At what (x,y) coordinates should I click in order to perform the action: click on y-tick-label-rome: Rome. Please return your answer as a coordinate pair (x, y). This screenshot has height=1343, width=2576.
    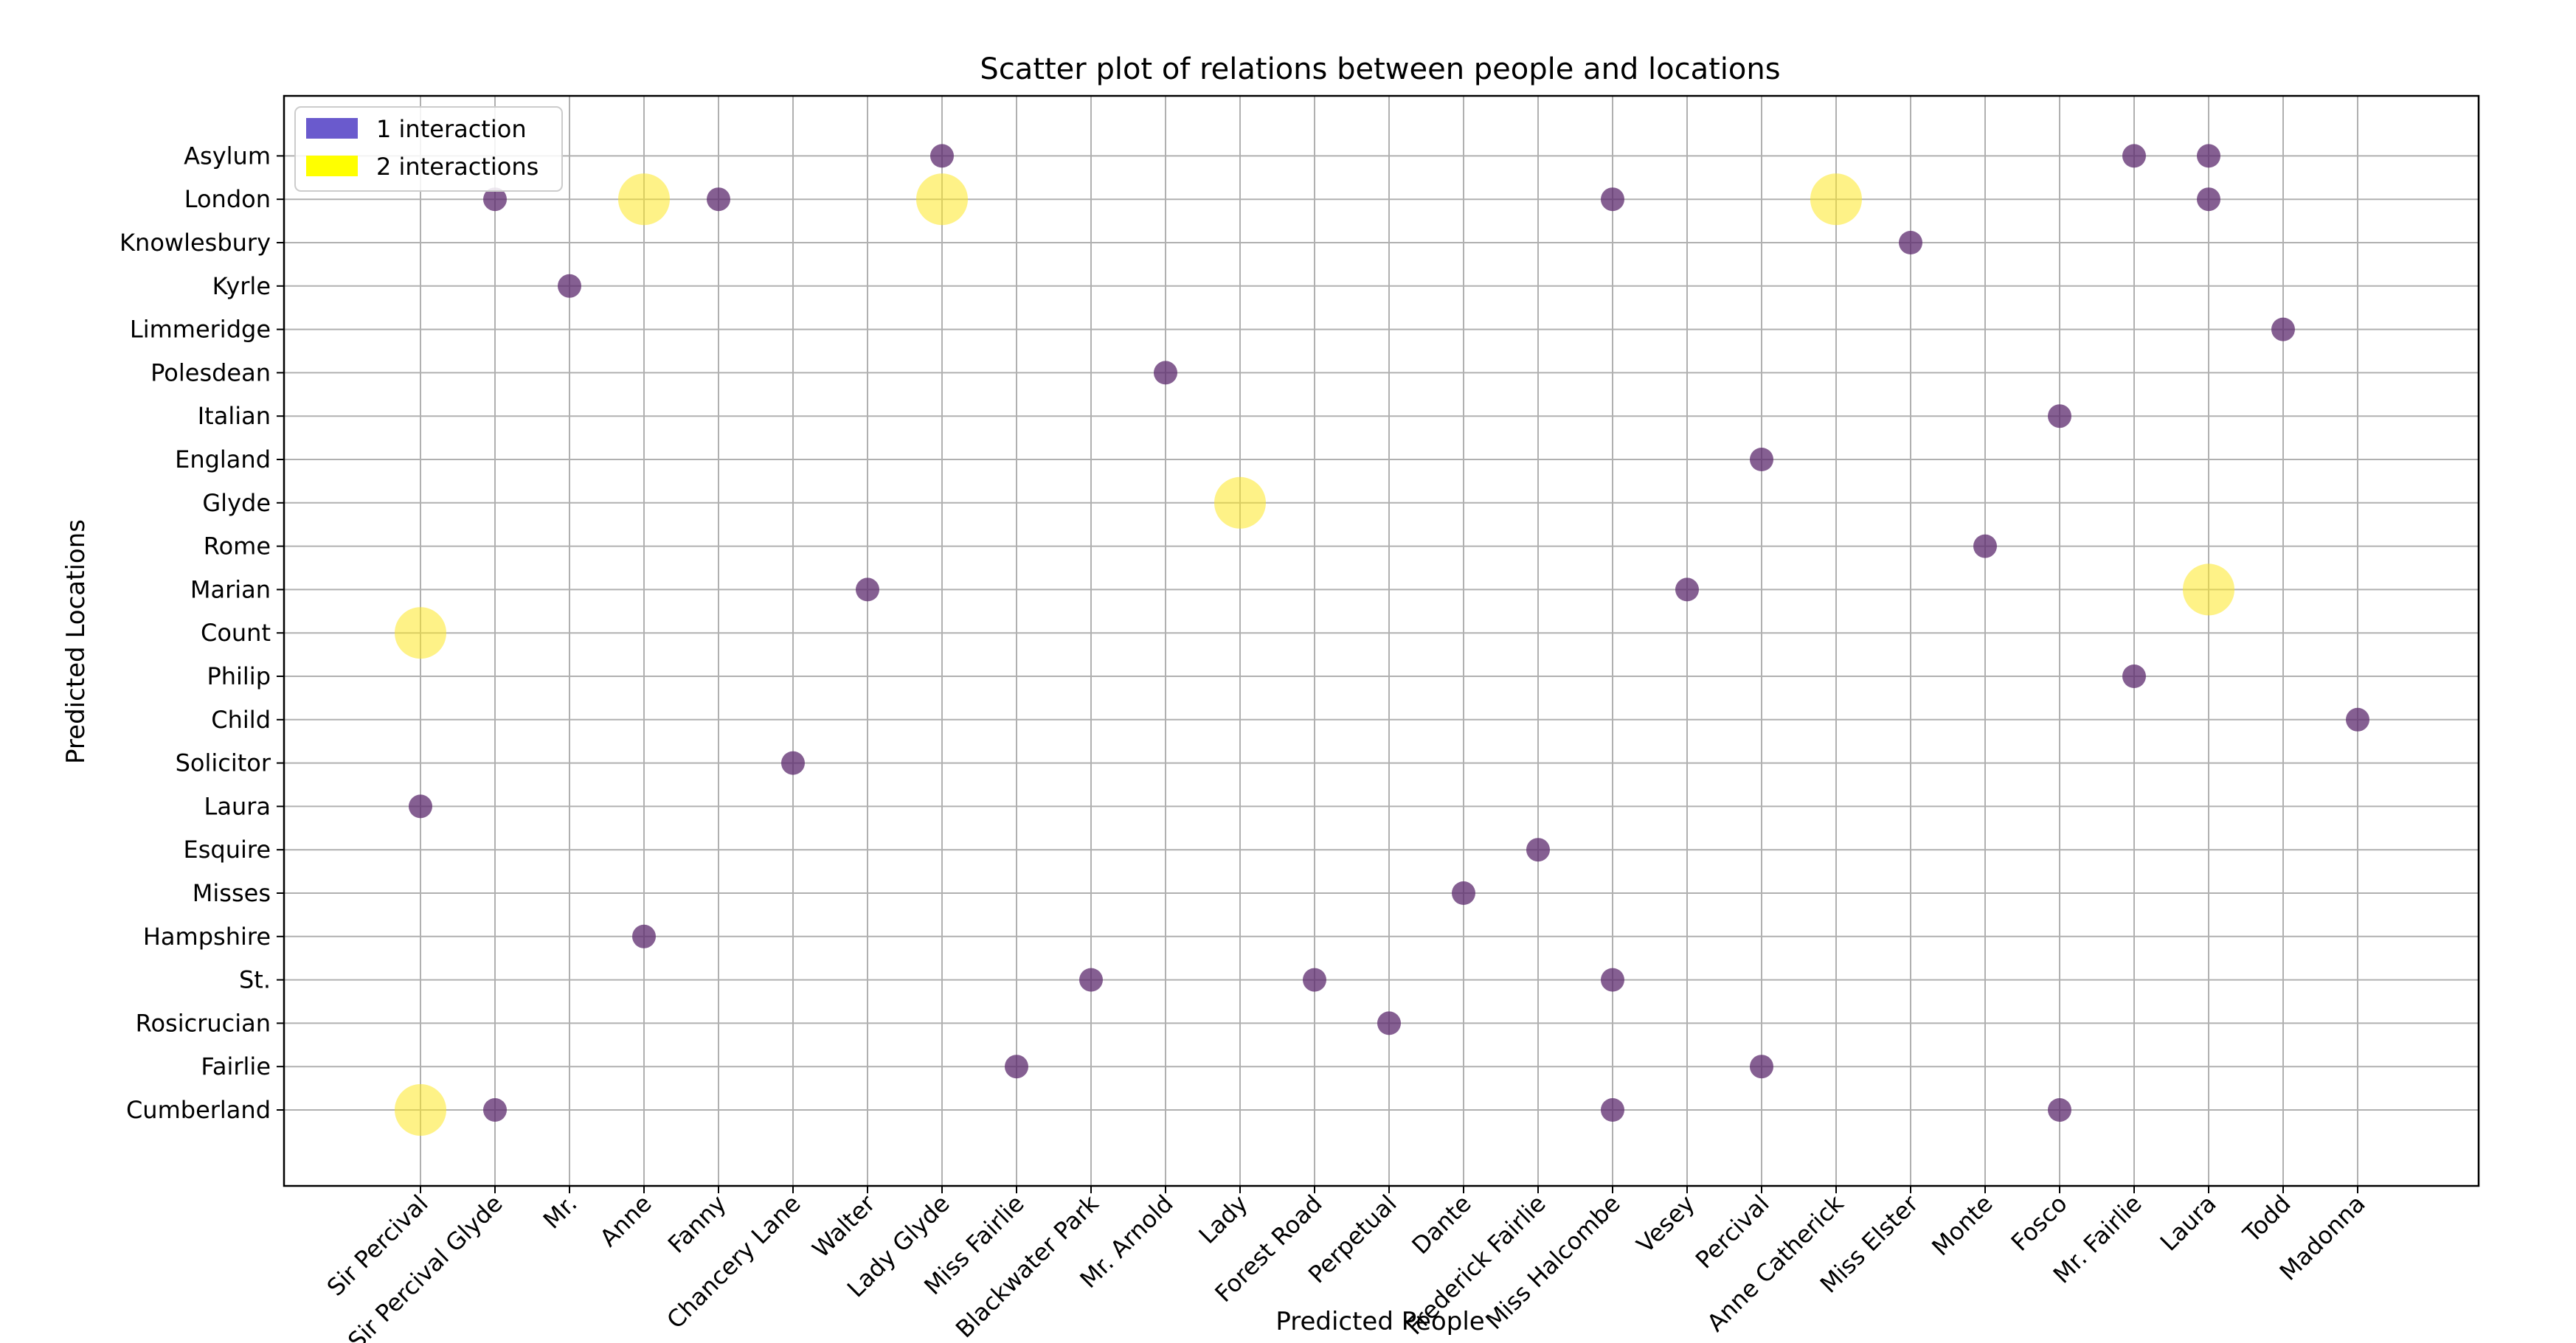
    Looking at the image, I should click on (237, 546).